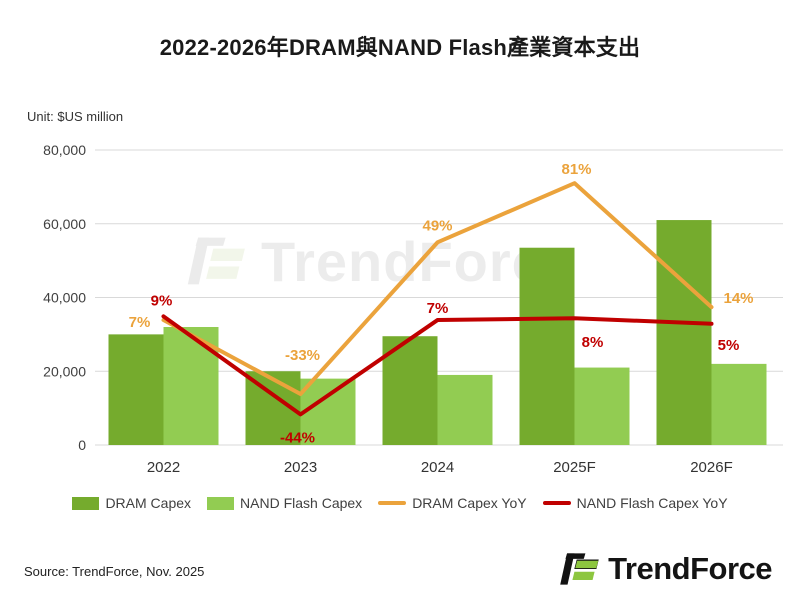  I want to click on svg-text: 20,000, so click(64, 371).